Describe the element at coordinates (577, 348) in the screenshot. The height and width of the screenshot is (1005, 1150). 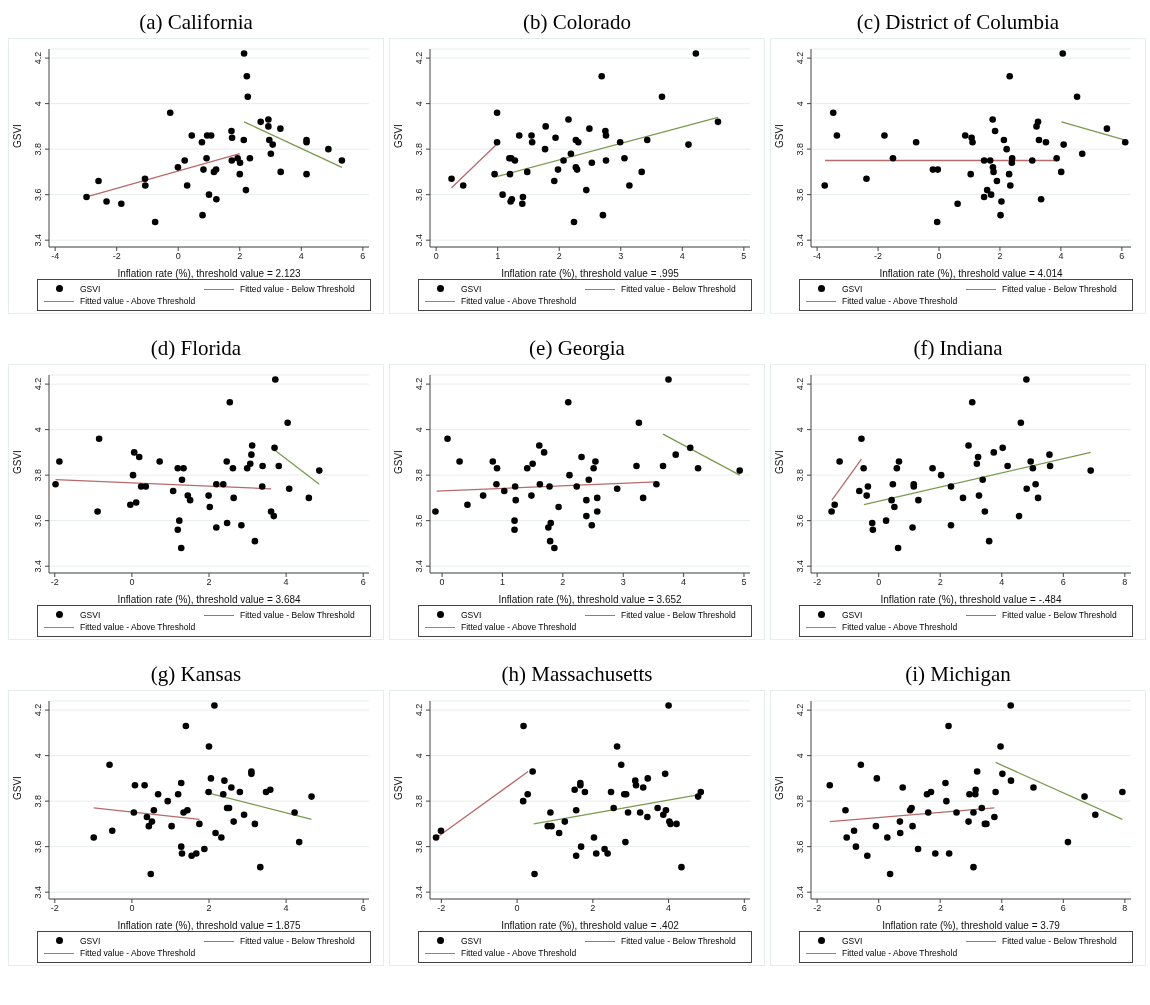
I see `chart-title: (e) Georgia` at that location.